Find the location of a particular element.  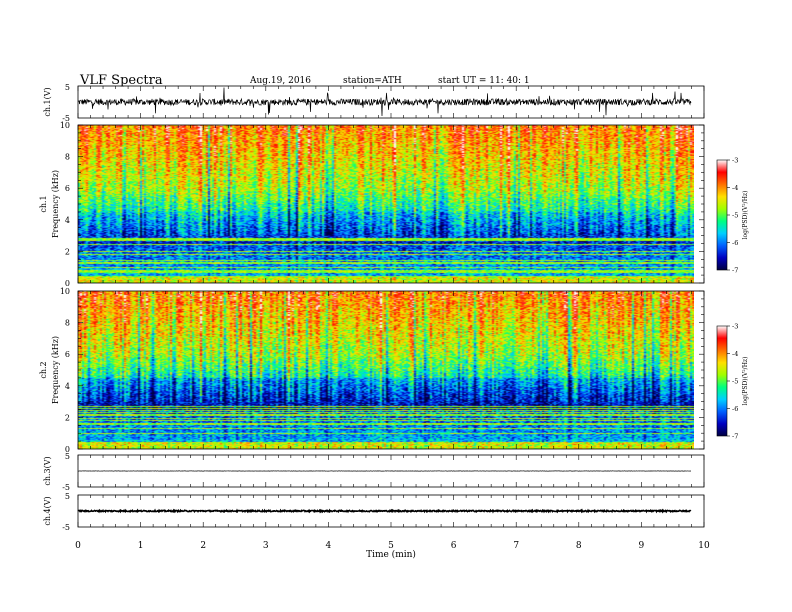

ch4-waveform-ylabel: ch.4(V) is located at coordinates (47, 510).